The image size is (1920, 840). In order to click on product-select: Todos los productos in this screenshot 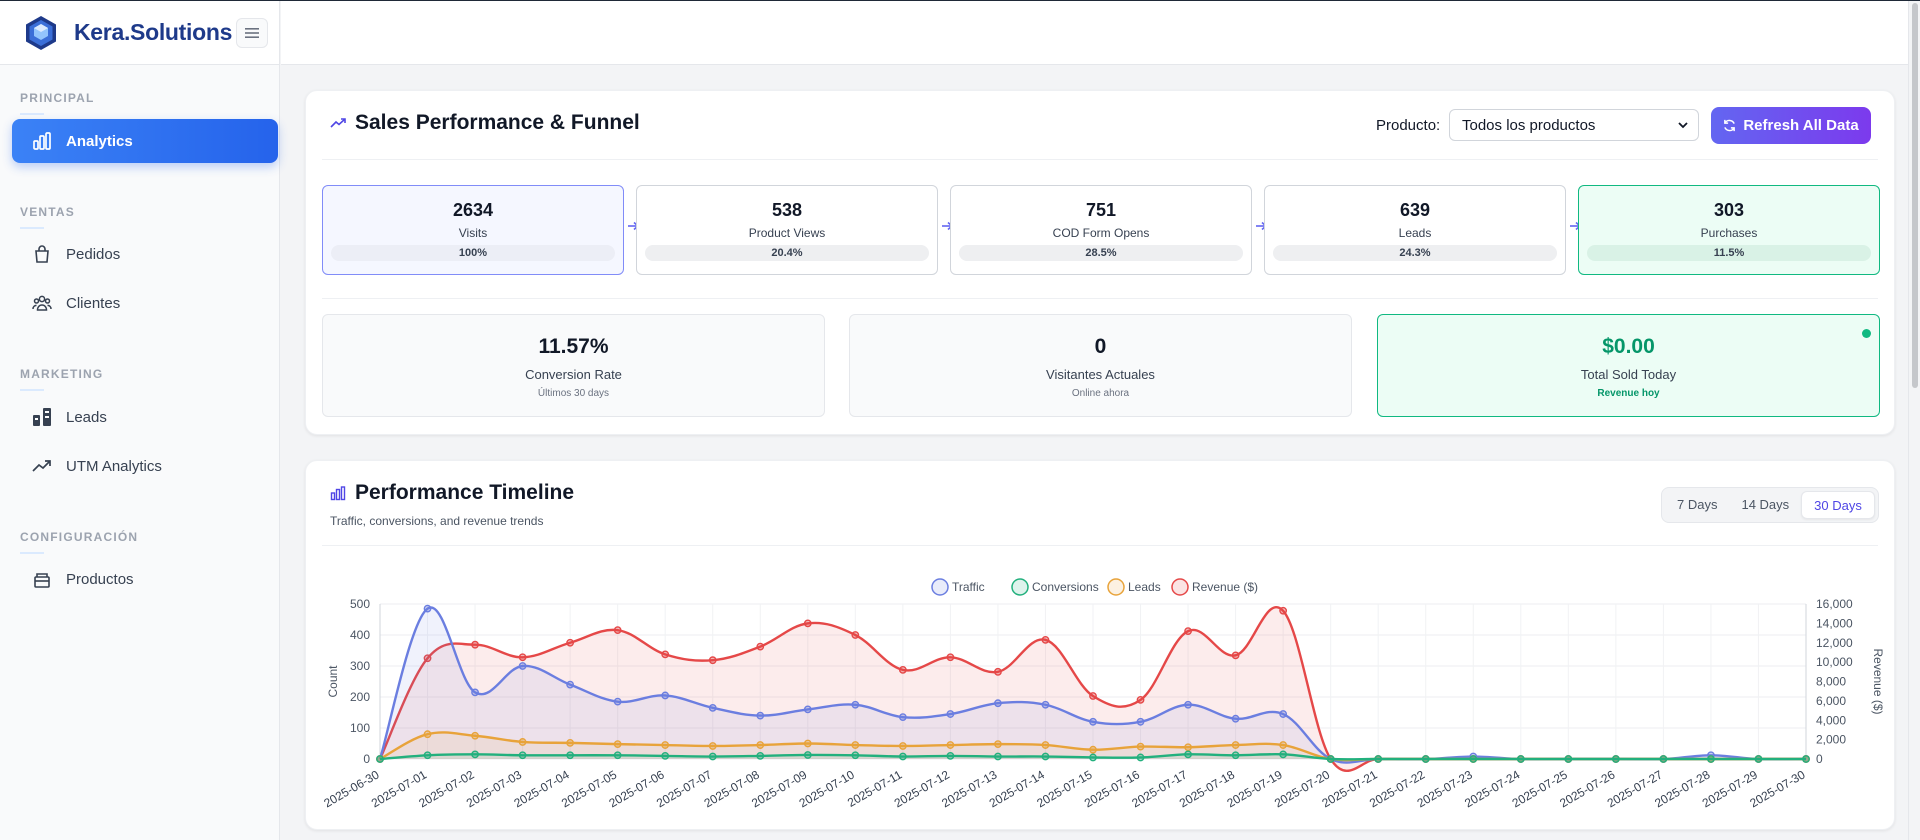, I will do `click(1574, 125)`.